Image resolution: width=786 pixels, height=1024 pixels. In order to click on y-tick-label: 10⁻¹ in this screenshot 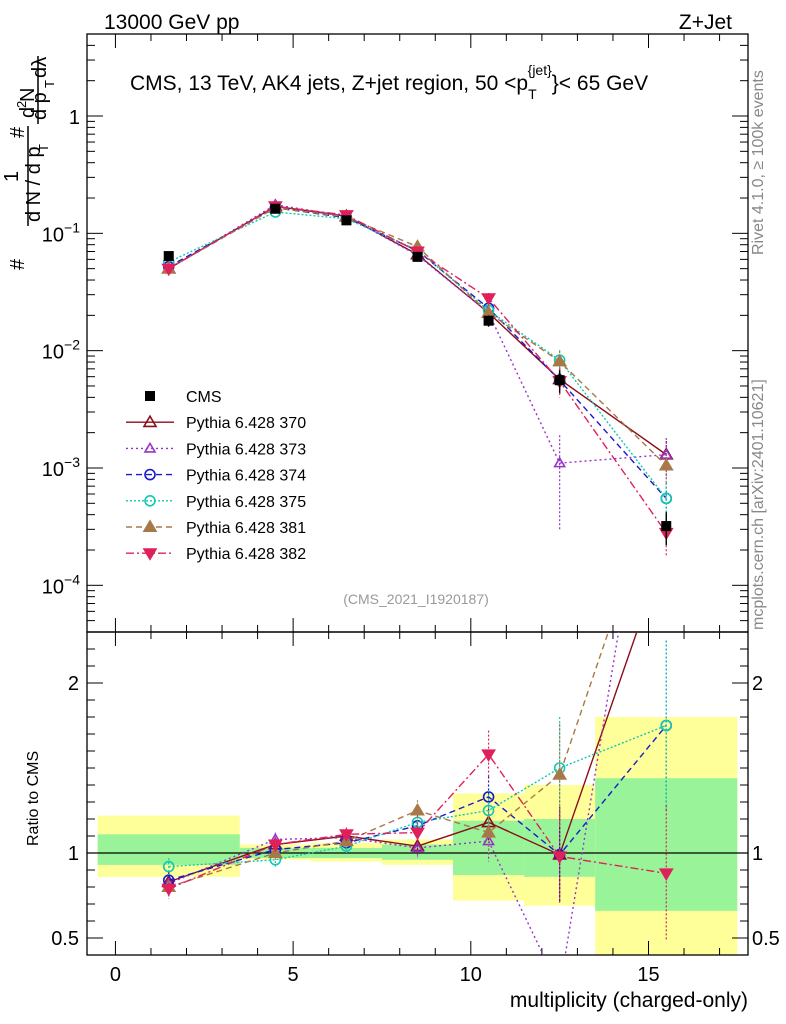, I will do `click(61, 232)`.